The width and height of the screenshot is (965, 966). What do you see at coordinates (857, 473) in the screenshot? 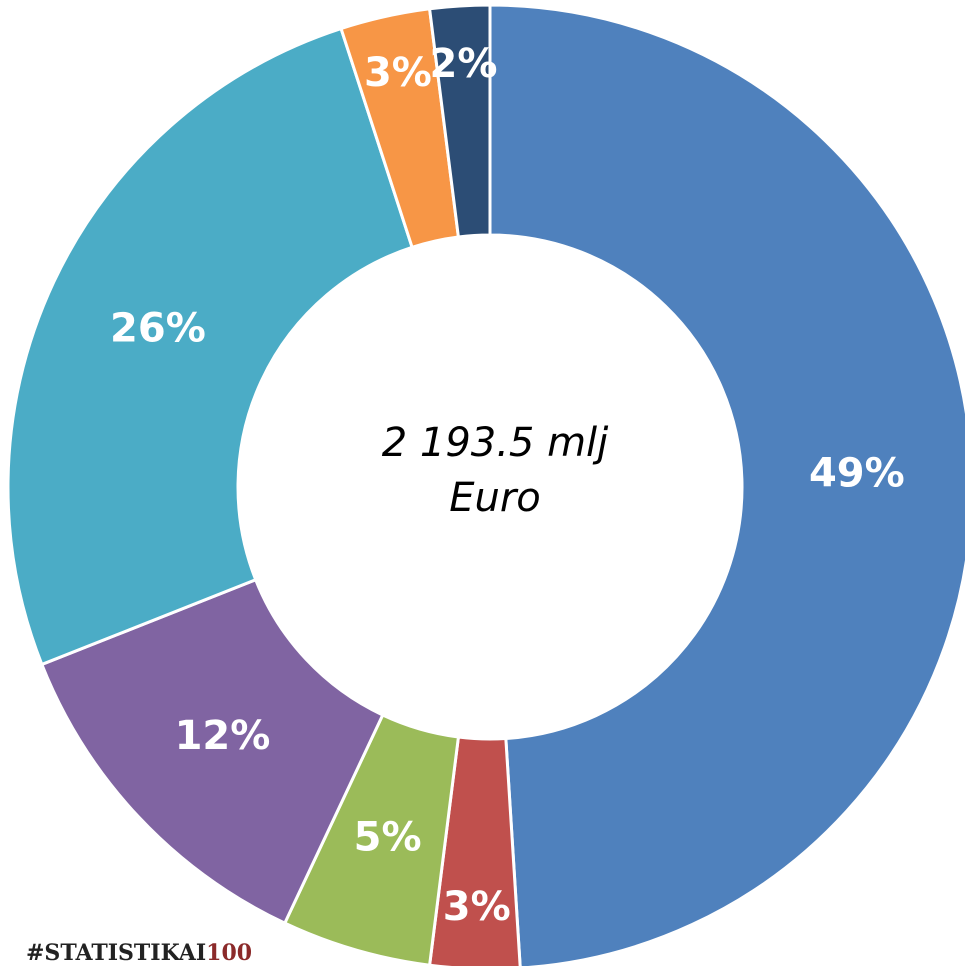
I see `value-label: 49%` at bounding box center [857, 473].